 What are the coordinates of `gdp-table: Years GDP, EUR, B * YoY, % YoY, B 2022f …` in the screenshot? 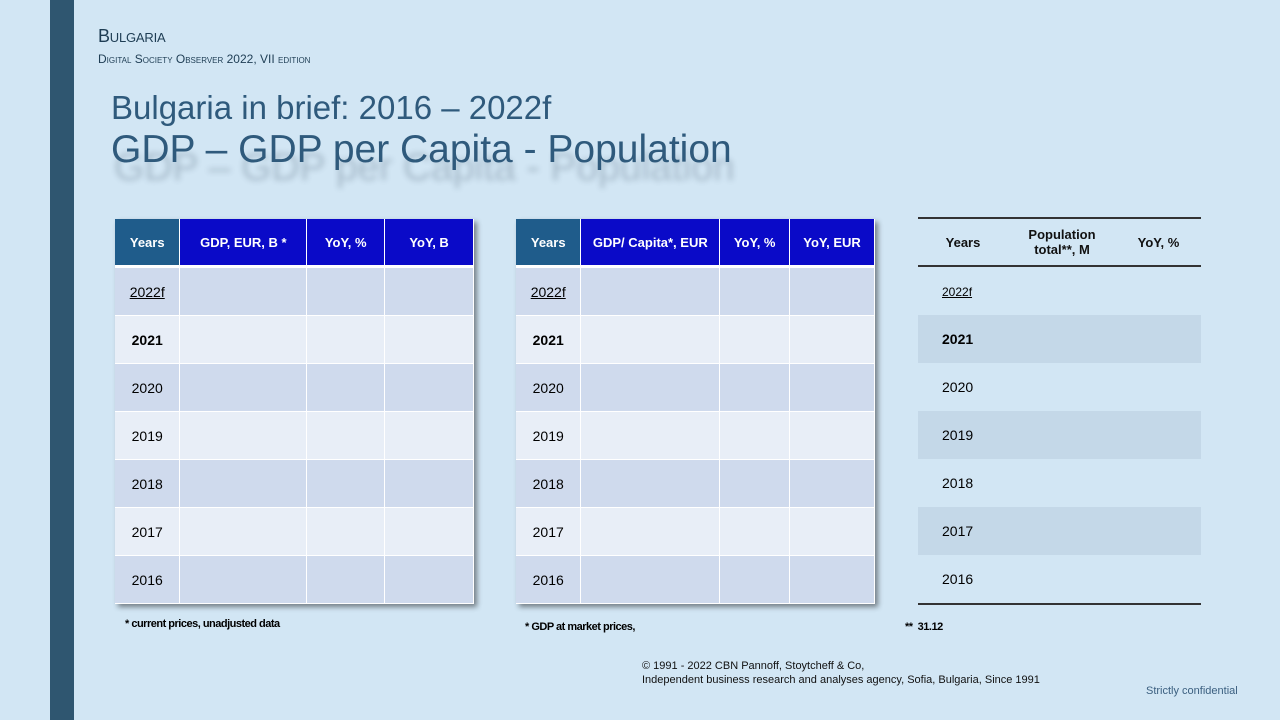 It's located at (294, 411).